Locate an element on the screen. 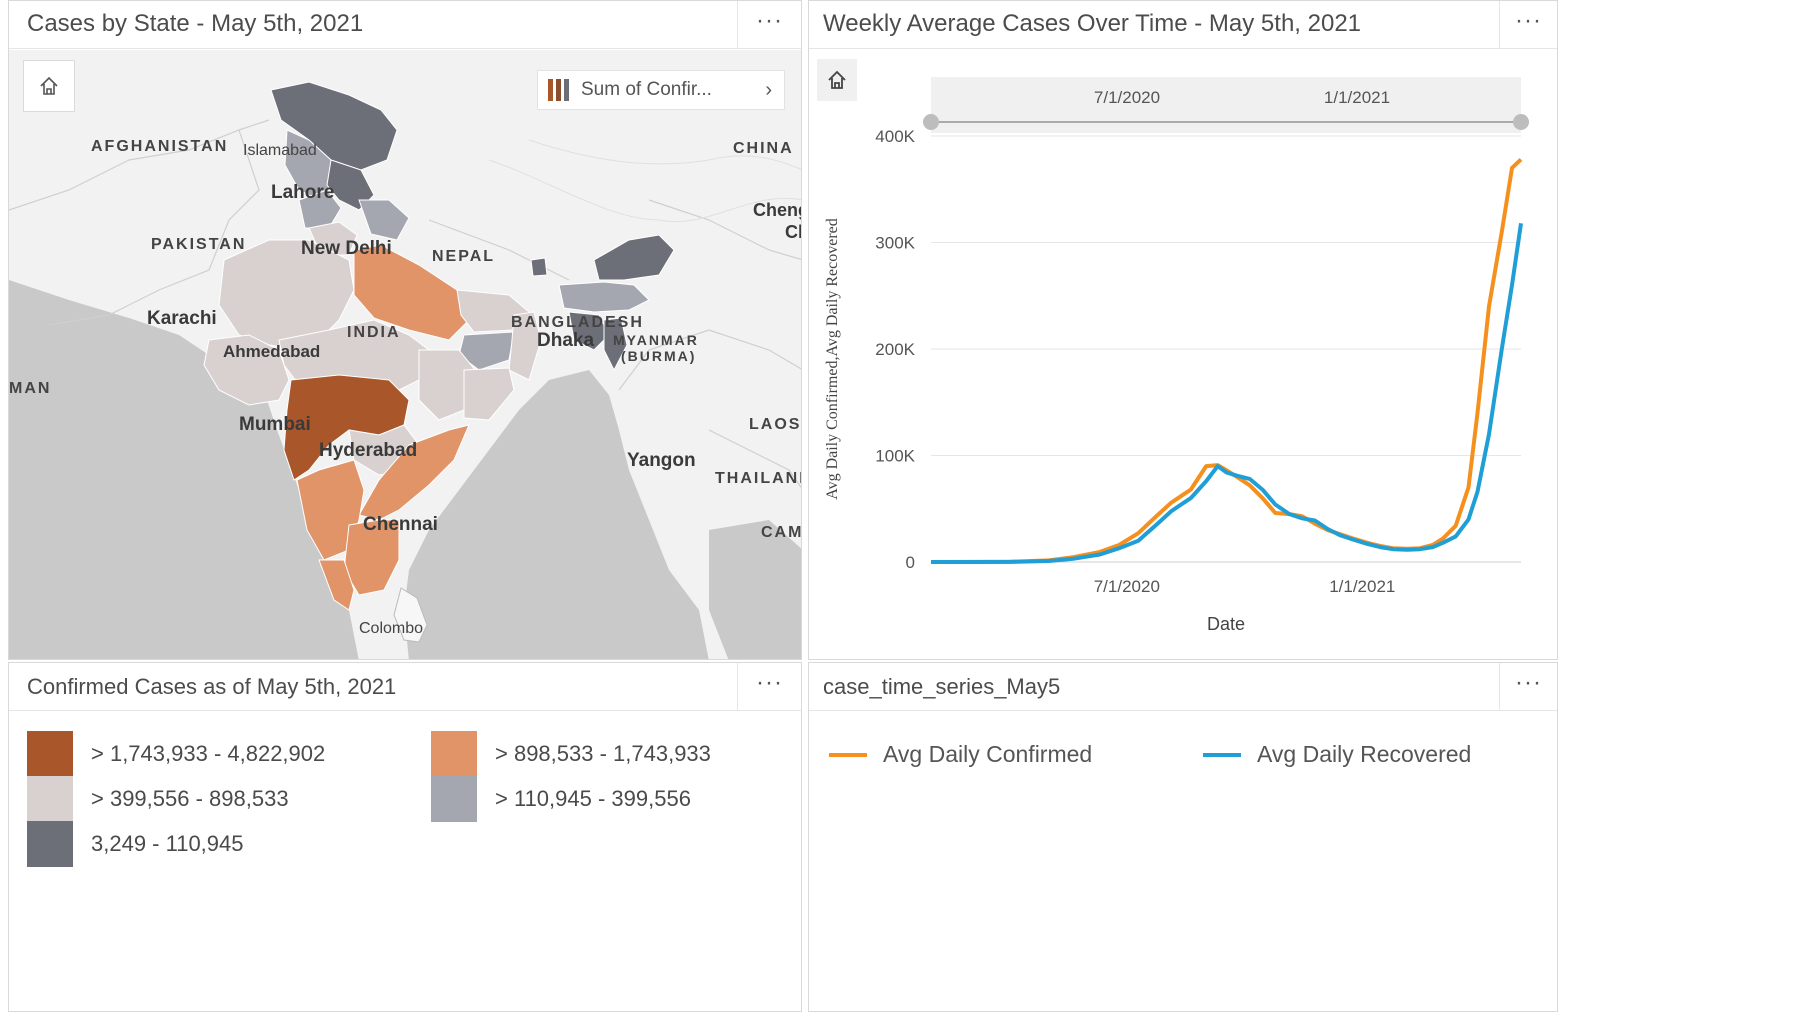 This screenshot has width=1800, height=1012. y-tick-label: 300K is located at coordinates (895, 243).